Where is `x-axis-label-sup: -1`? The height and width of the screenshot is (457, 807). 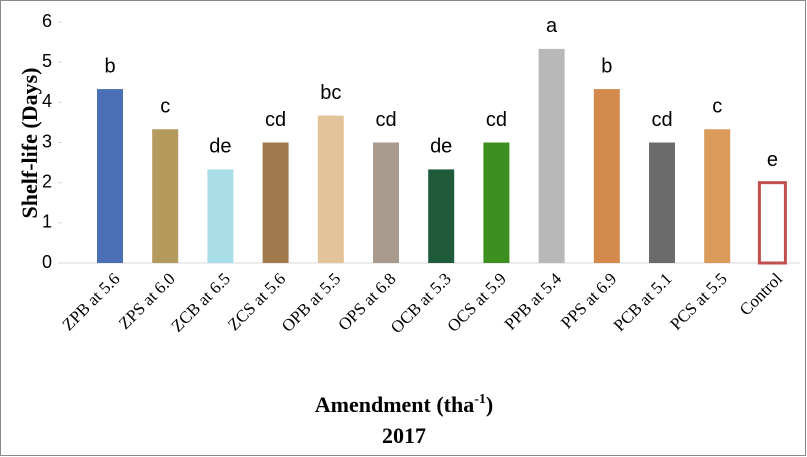 x-axis-label-sup: -1 is located at coordinates (480, 399).